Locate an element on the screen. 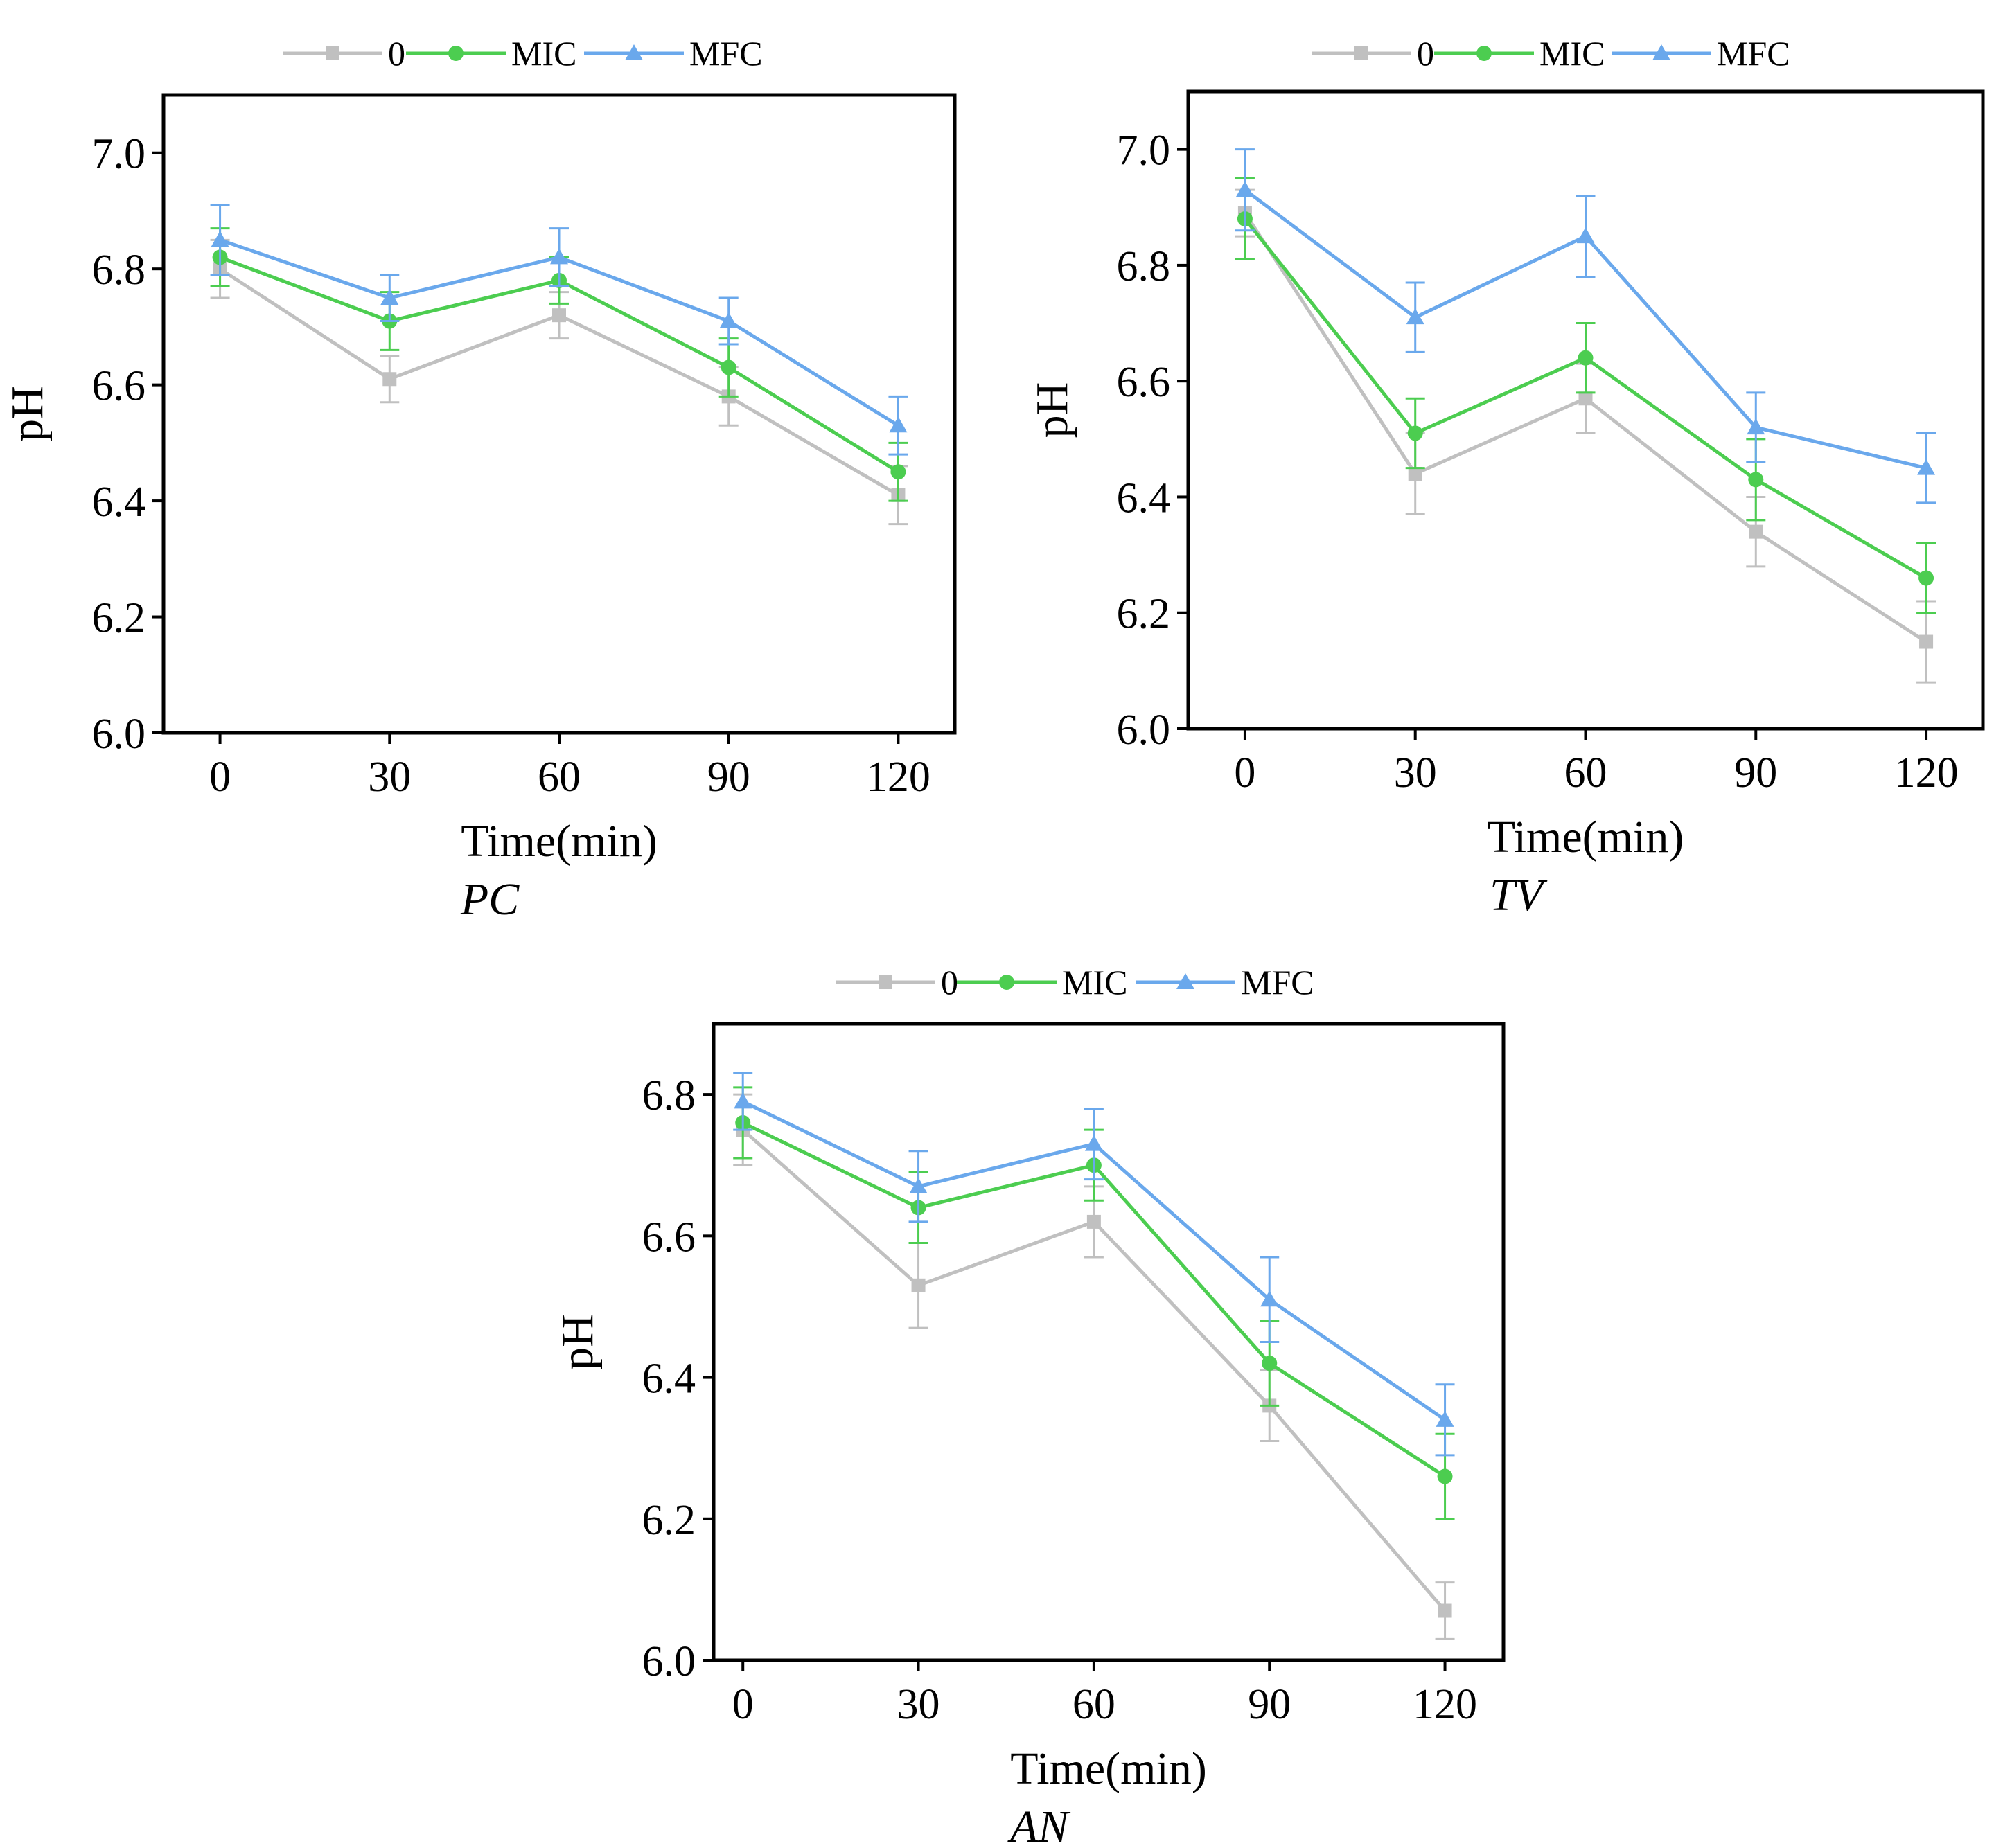  series-mic is located at coordinates (1585, 395).